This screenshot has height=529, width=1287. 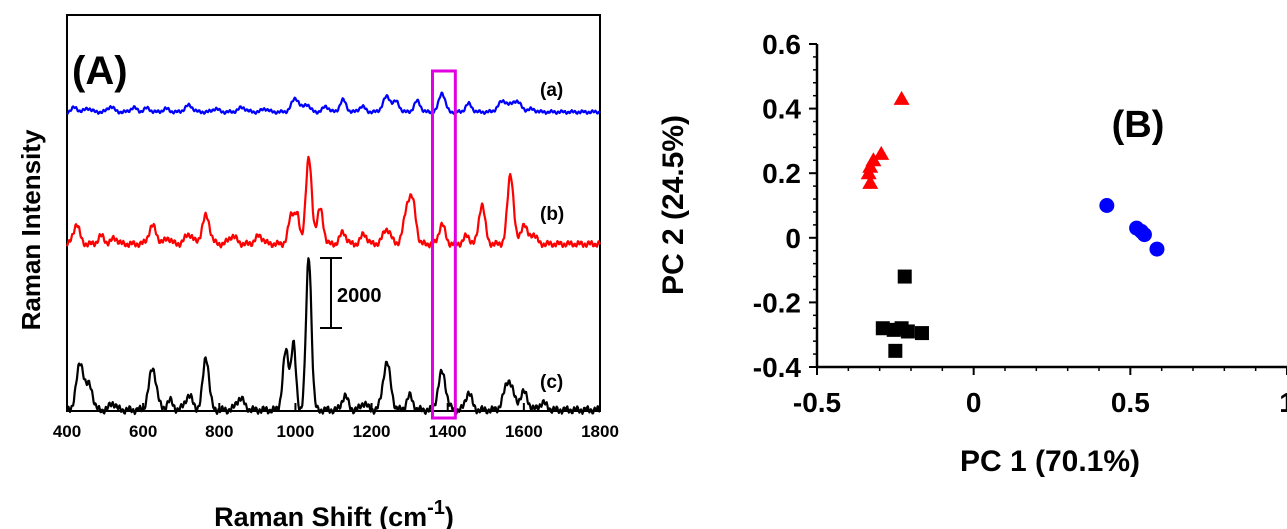 I want to click on panel-b-y-tick-label: 0, so click(x=793, y=238).